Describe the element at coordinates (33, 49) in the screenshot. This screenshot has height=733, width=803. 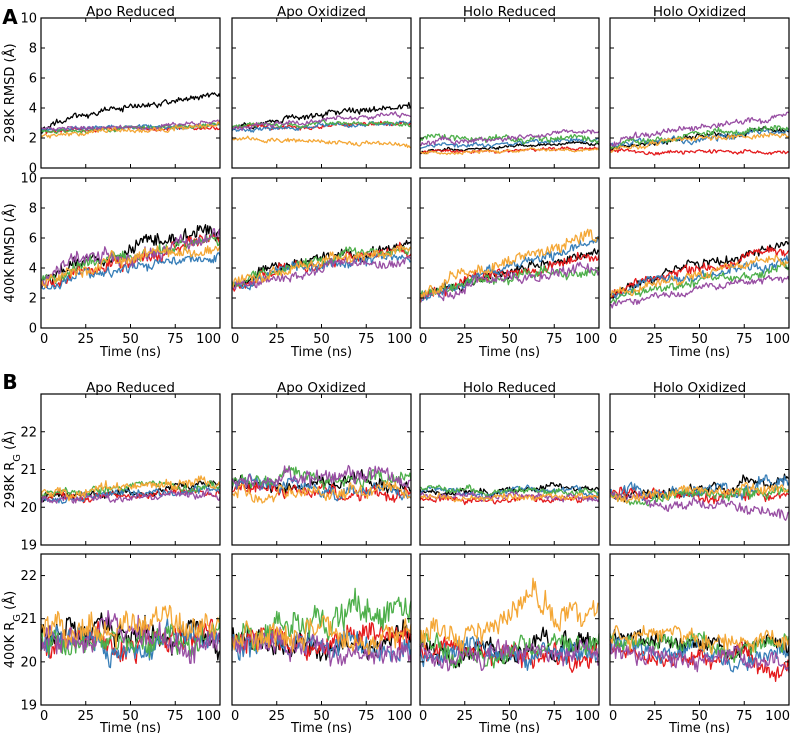
I see `y-tick-label: 8` at that location.